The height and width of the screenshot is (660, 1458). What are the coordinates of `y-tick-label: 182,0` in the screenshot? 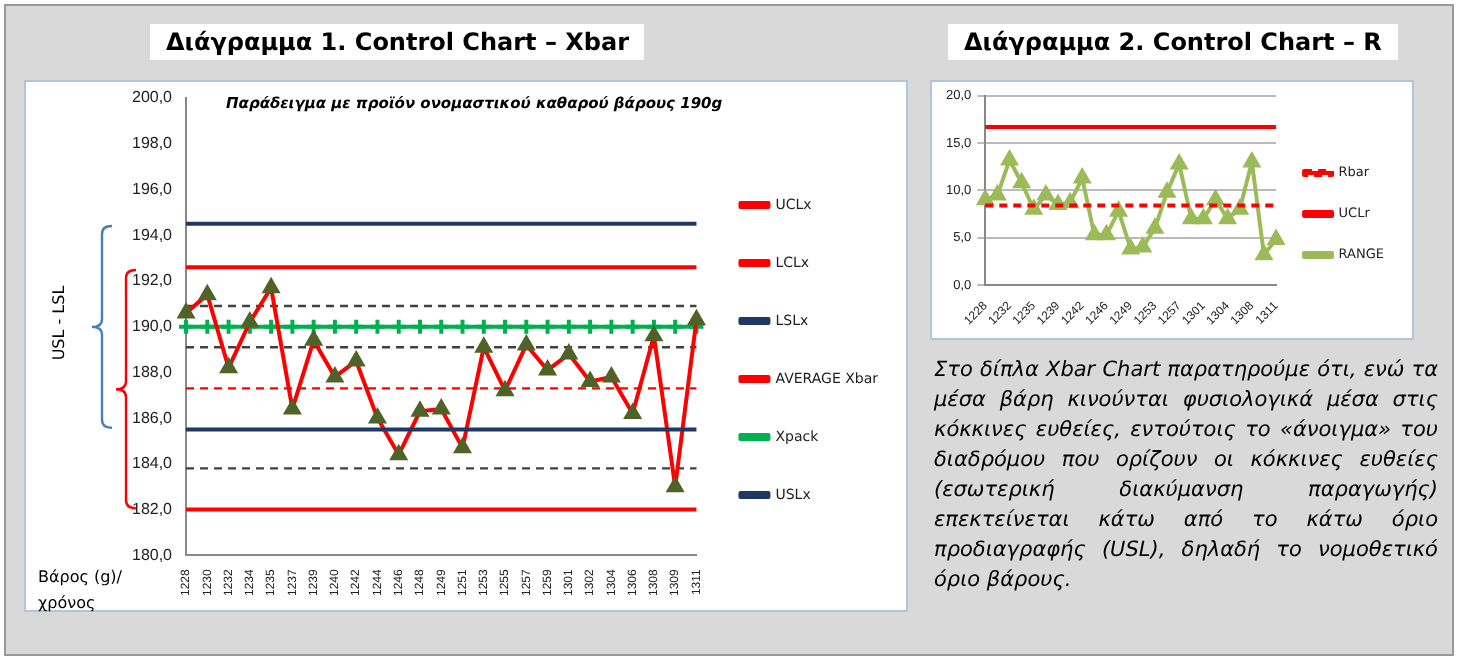 It's located at (152, 508).